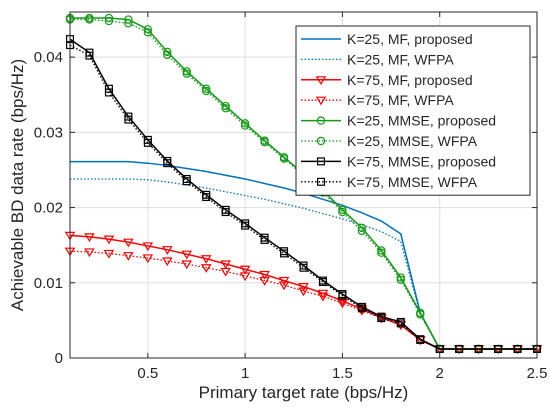 Image resolution: width=550 pixels, height=410 pixels. What do you see at coordinates (410, 80) in the screenshot?
I see `legend-label: K=75, MF, proposed` at bounding box center [410, 80].